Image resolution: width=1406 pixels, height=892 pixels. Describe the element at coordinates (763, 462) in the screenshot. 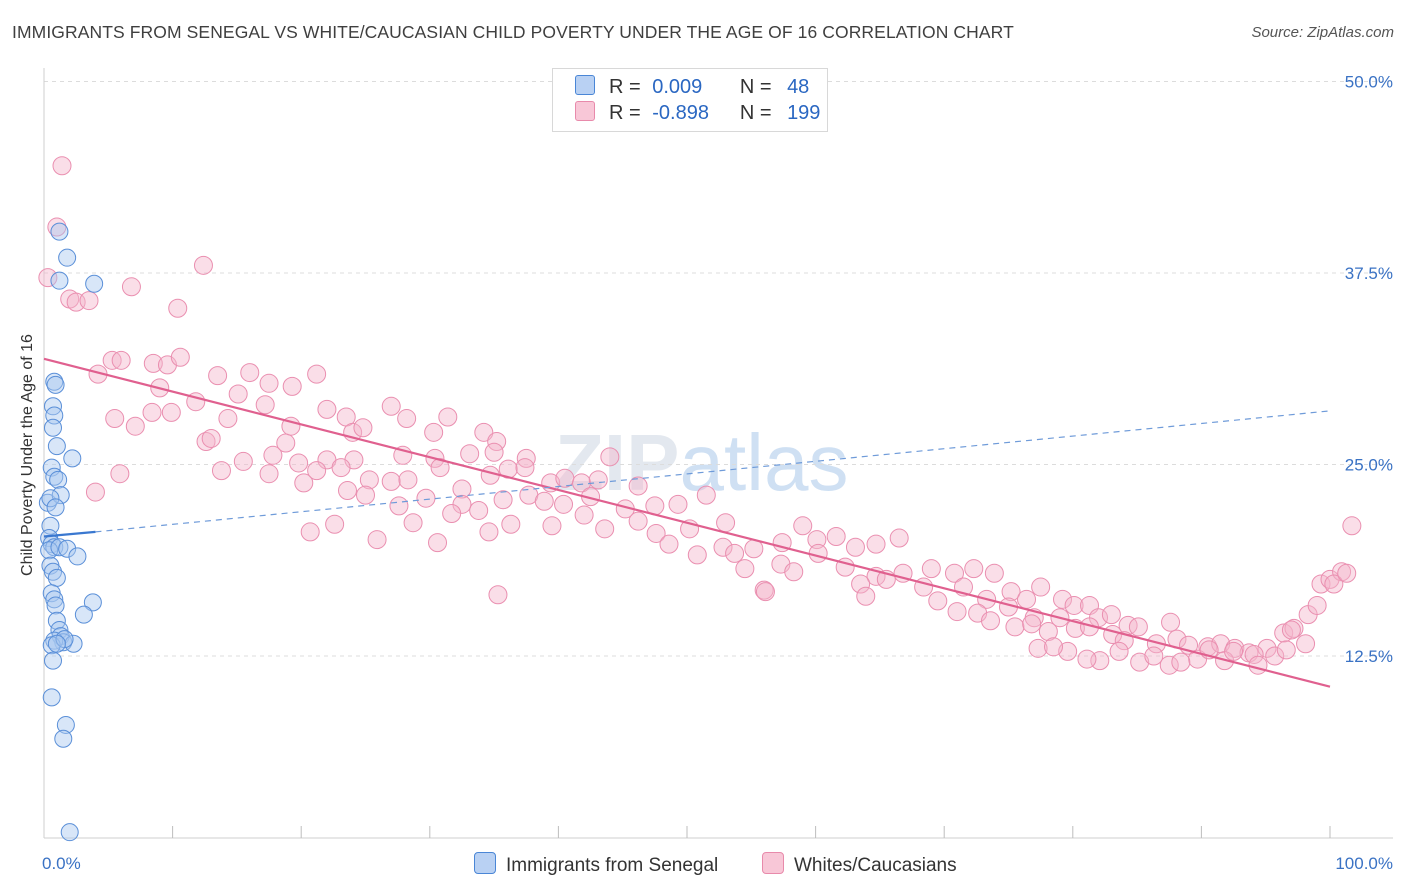

I see `watermark-atlas: atlas` at that location.